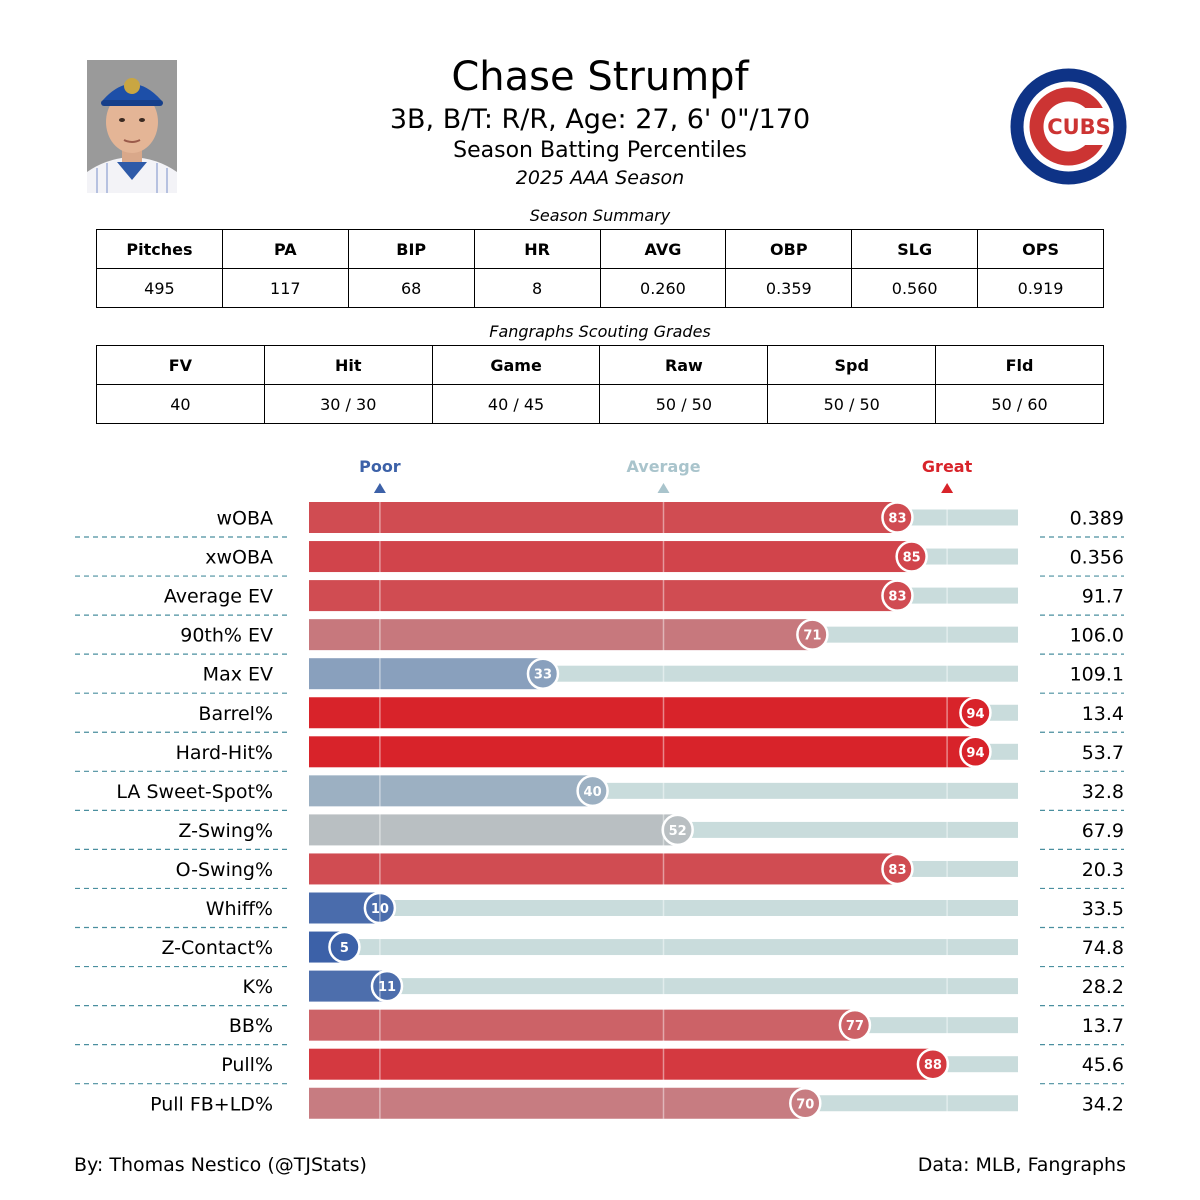 Image resolution: width=1200 pixels, height=1200 pixels. I want to click on percentile-label: 5, so click(344, 948).